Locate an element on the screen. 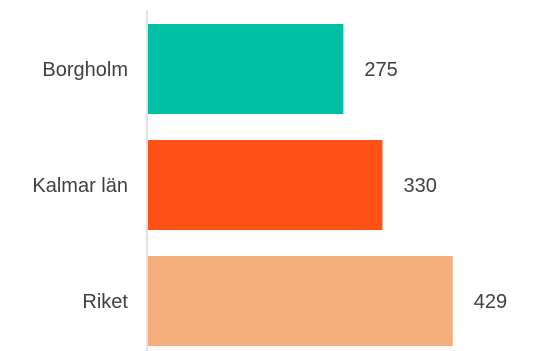 This screenshot has height=351, width=533. value-label-riket: 429 is located at coordinates (490, 302).